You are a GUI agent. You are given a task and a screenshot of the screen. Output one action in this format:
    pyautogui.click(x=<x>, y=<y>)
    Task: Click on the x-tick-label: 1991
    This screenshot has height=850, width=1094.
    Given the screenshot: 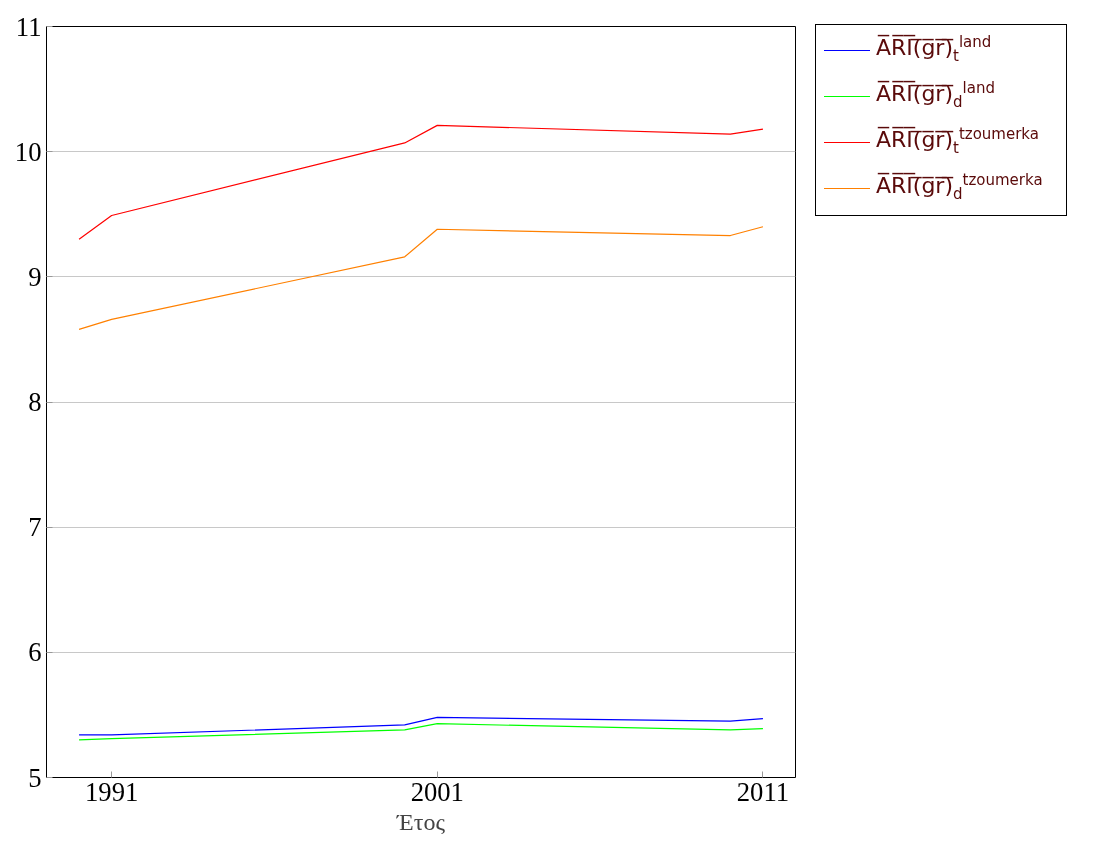 What is the action you would take?
    pyautogui.click(x=111, y=791)
    